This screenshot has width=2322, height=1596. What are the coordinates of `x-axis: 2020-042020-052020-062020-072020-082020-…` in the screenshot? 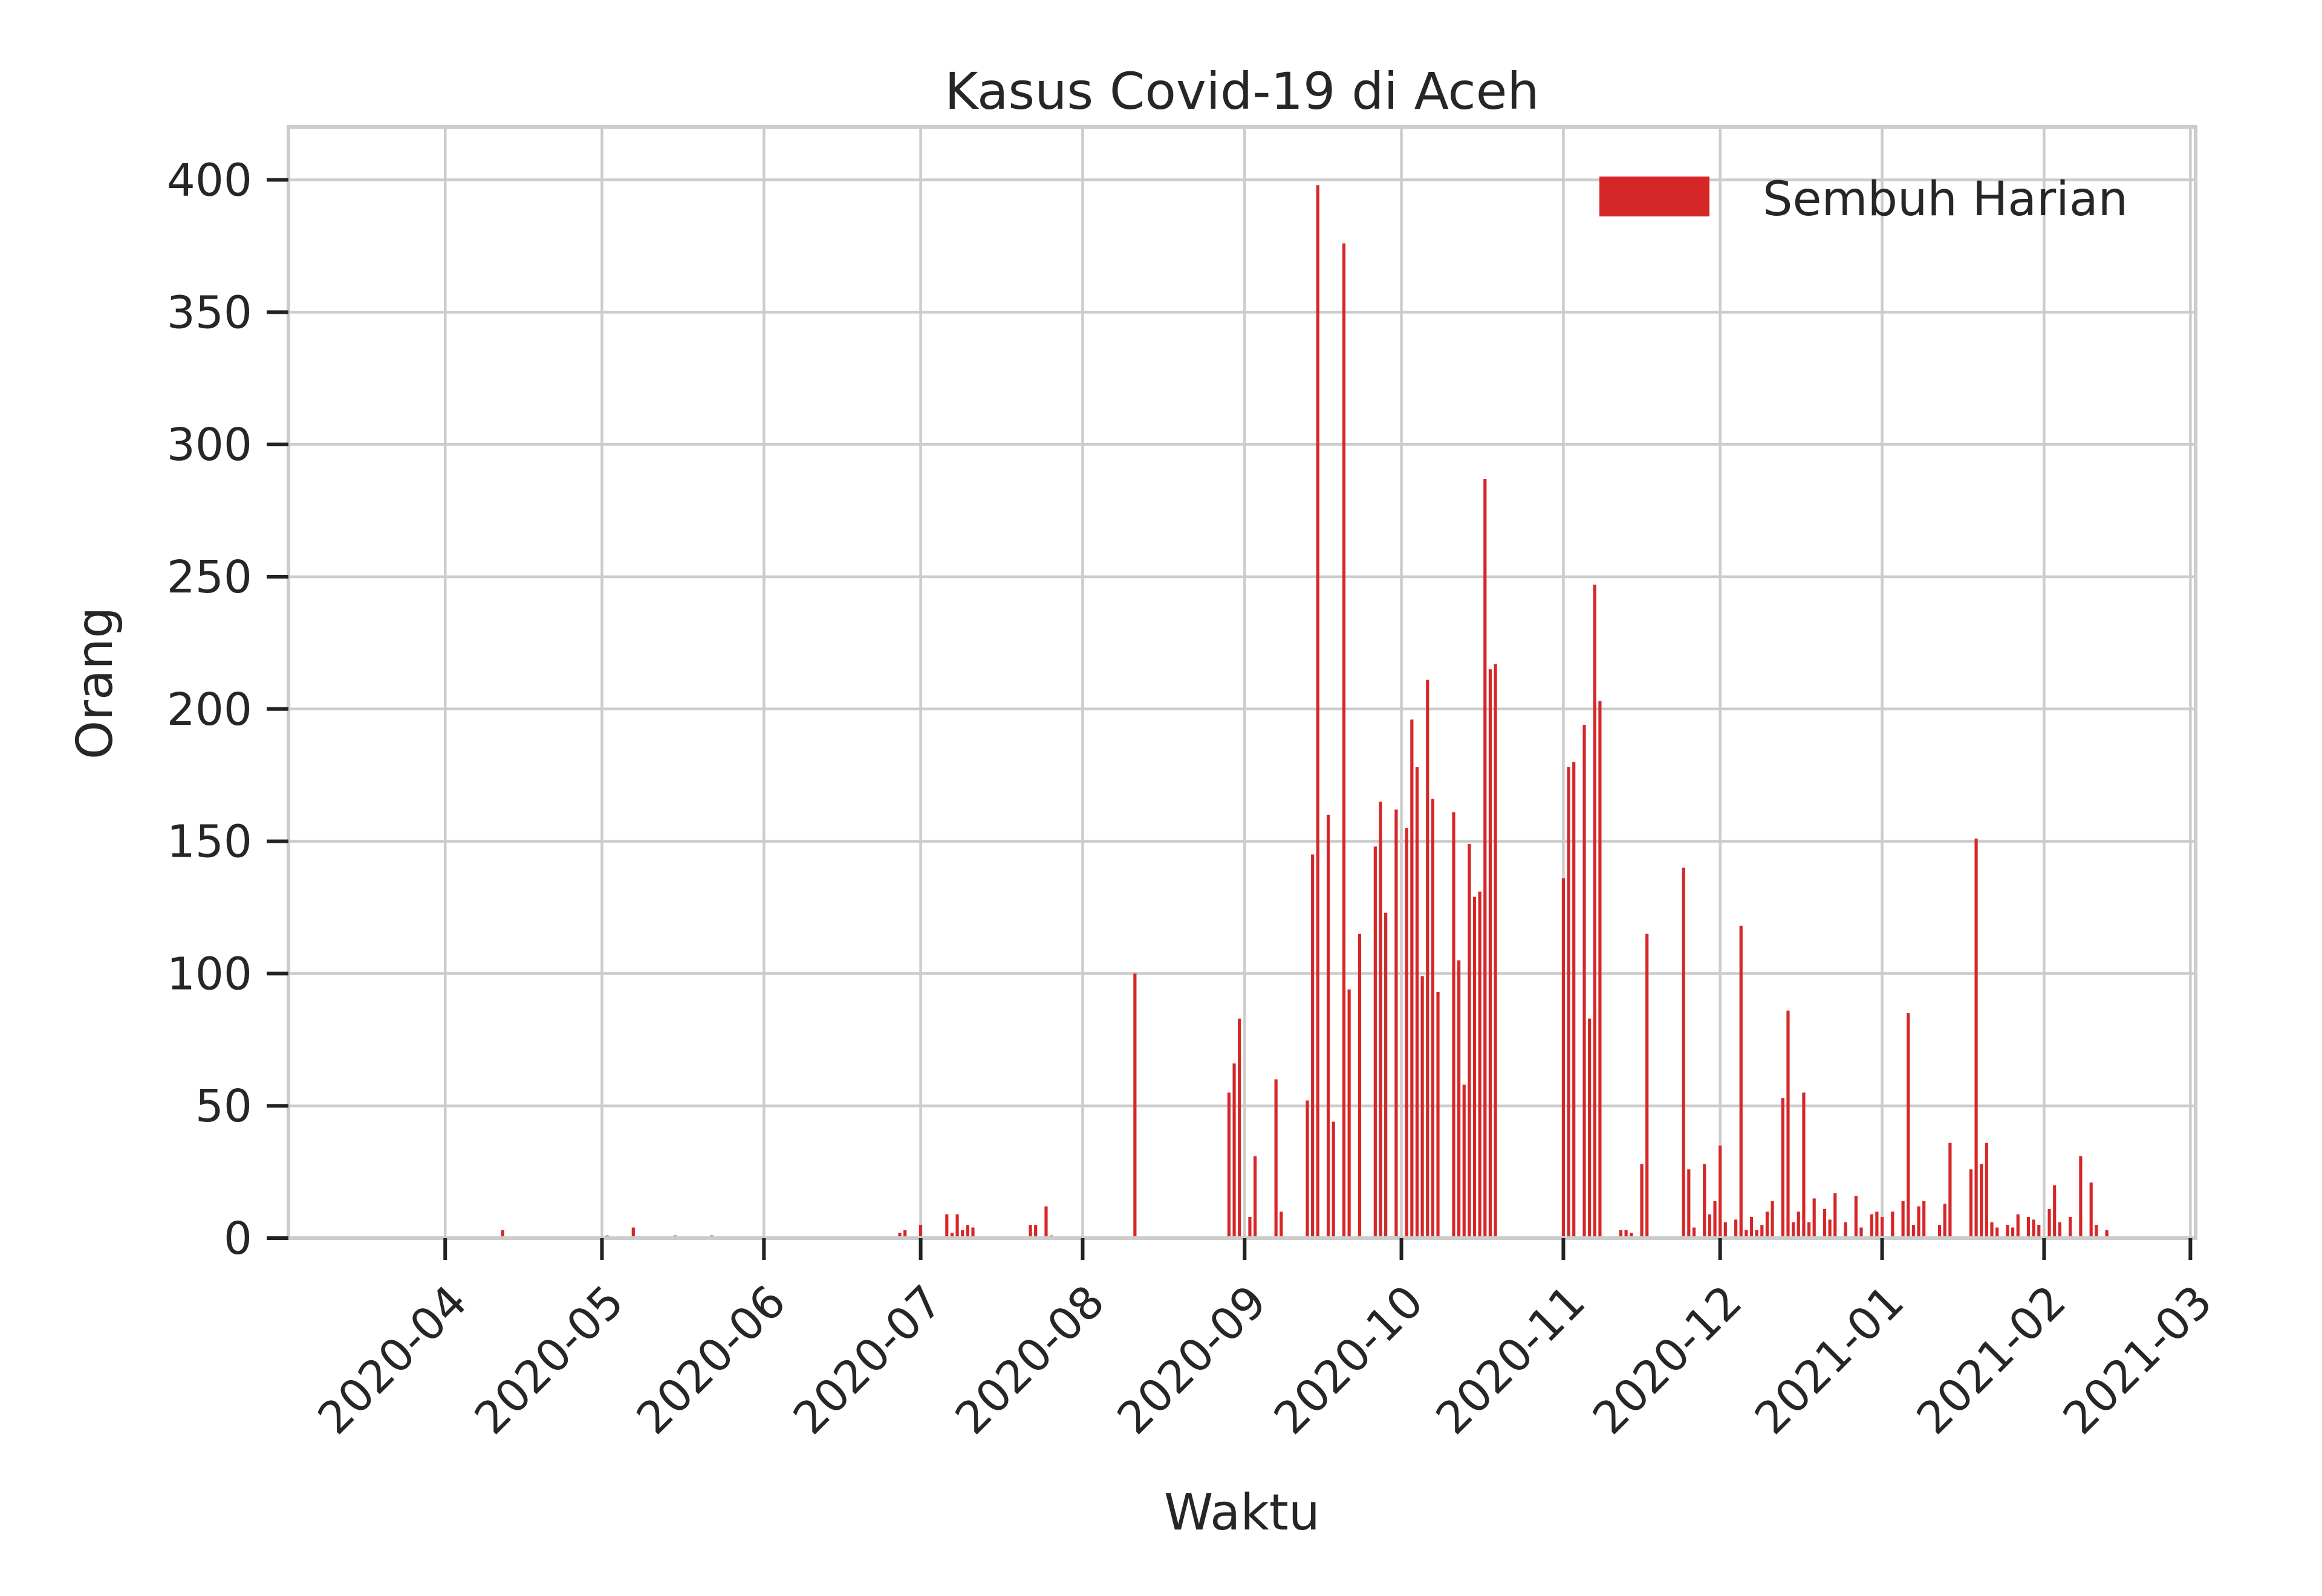 It's located at (1265, 1341).